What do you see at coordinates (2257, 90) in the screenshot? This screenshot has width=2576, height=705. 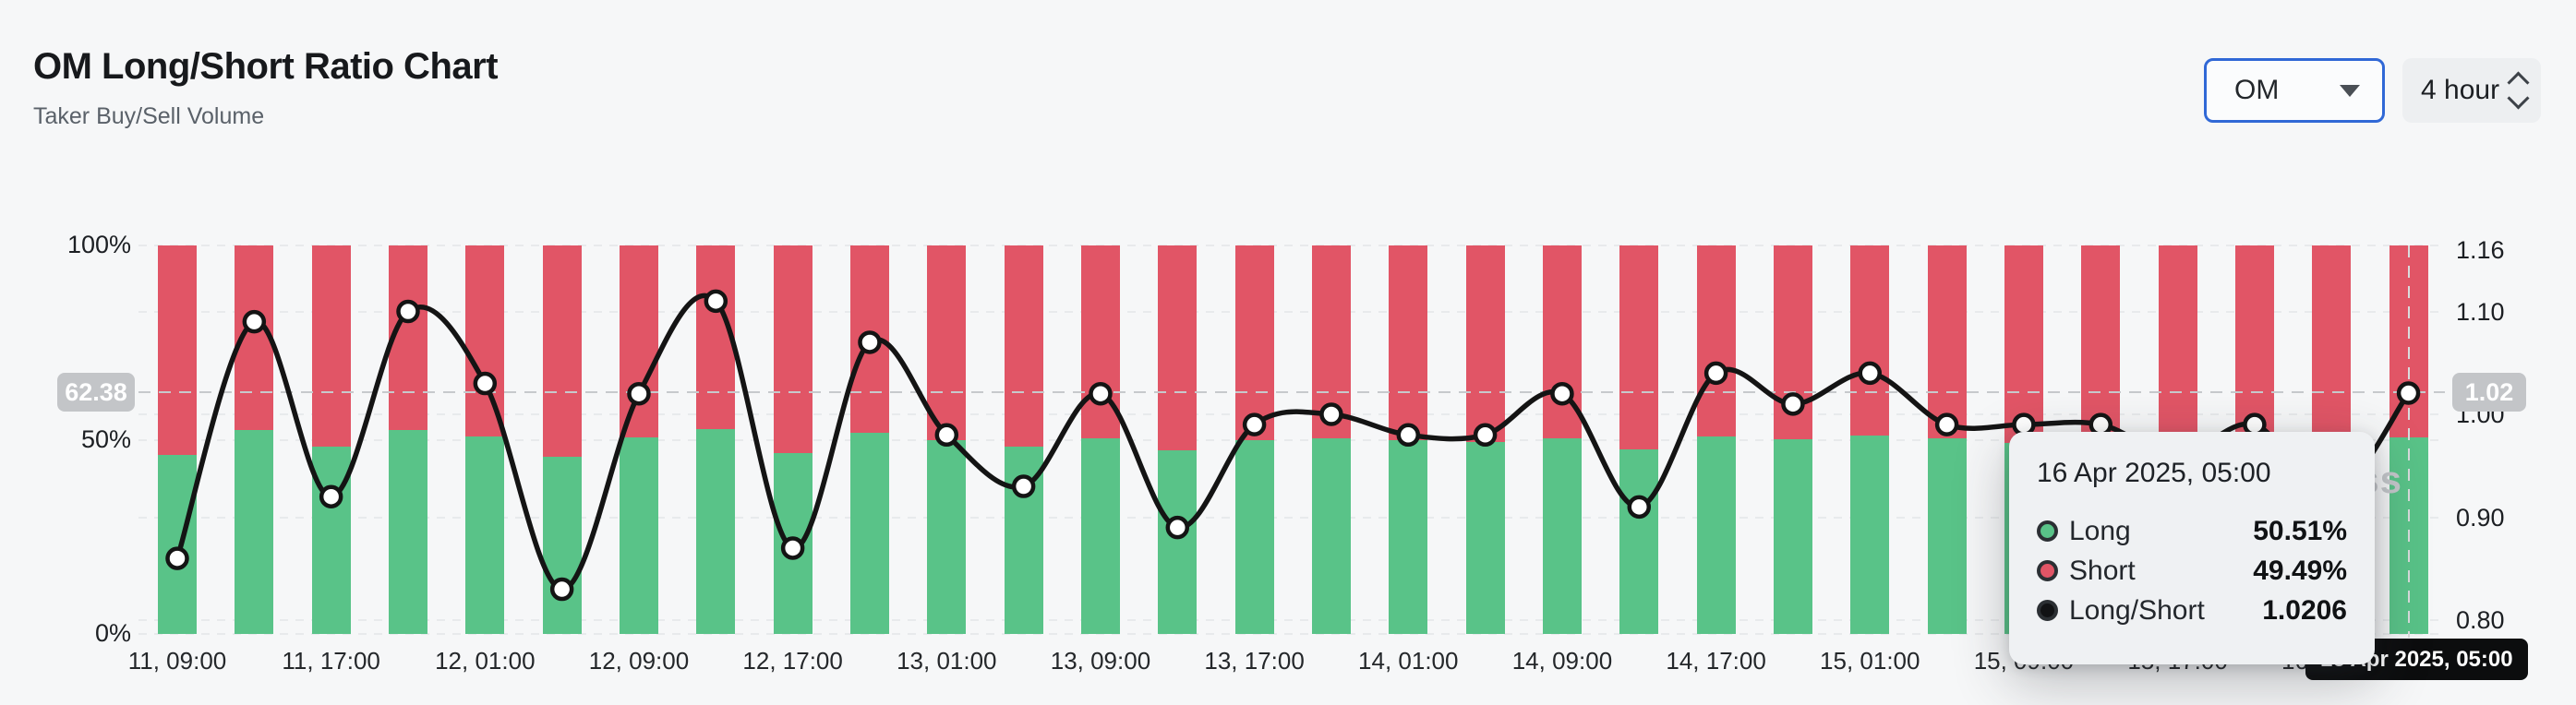 I see `symbol-select-value: OM` at bounding box center [2257, 90].